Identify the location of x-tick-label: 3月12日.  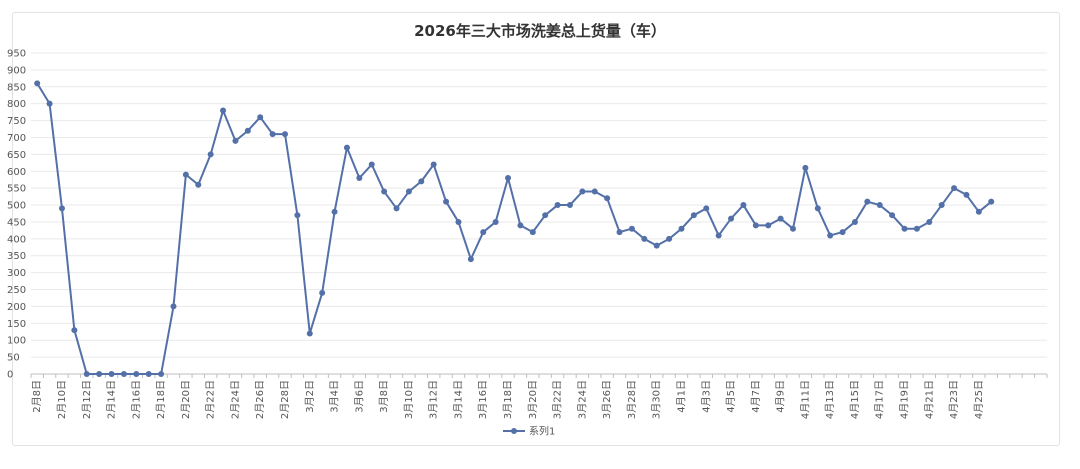
(434, 399).